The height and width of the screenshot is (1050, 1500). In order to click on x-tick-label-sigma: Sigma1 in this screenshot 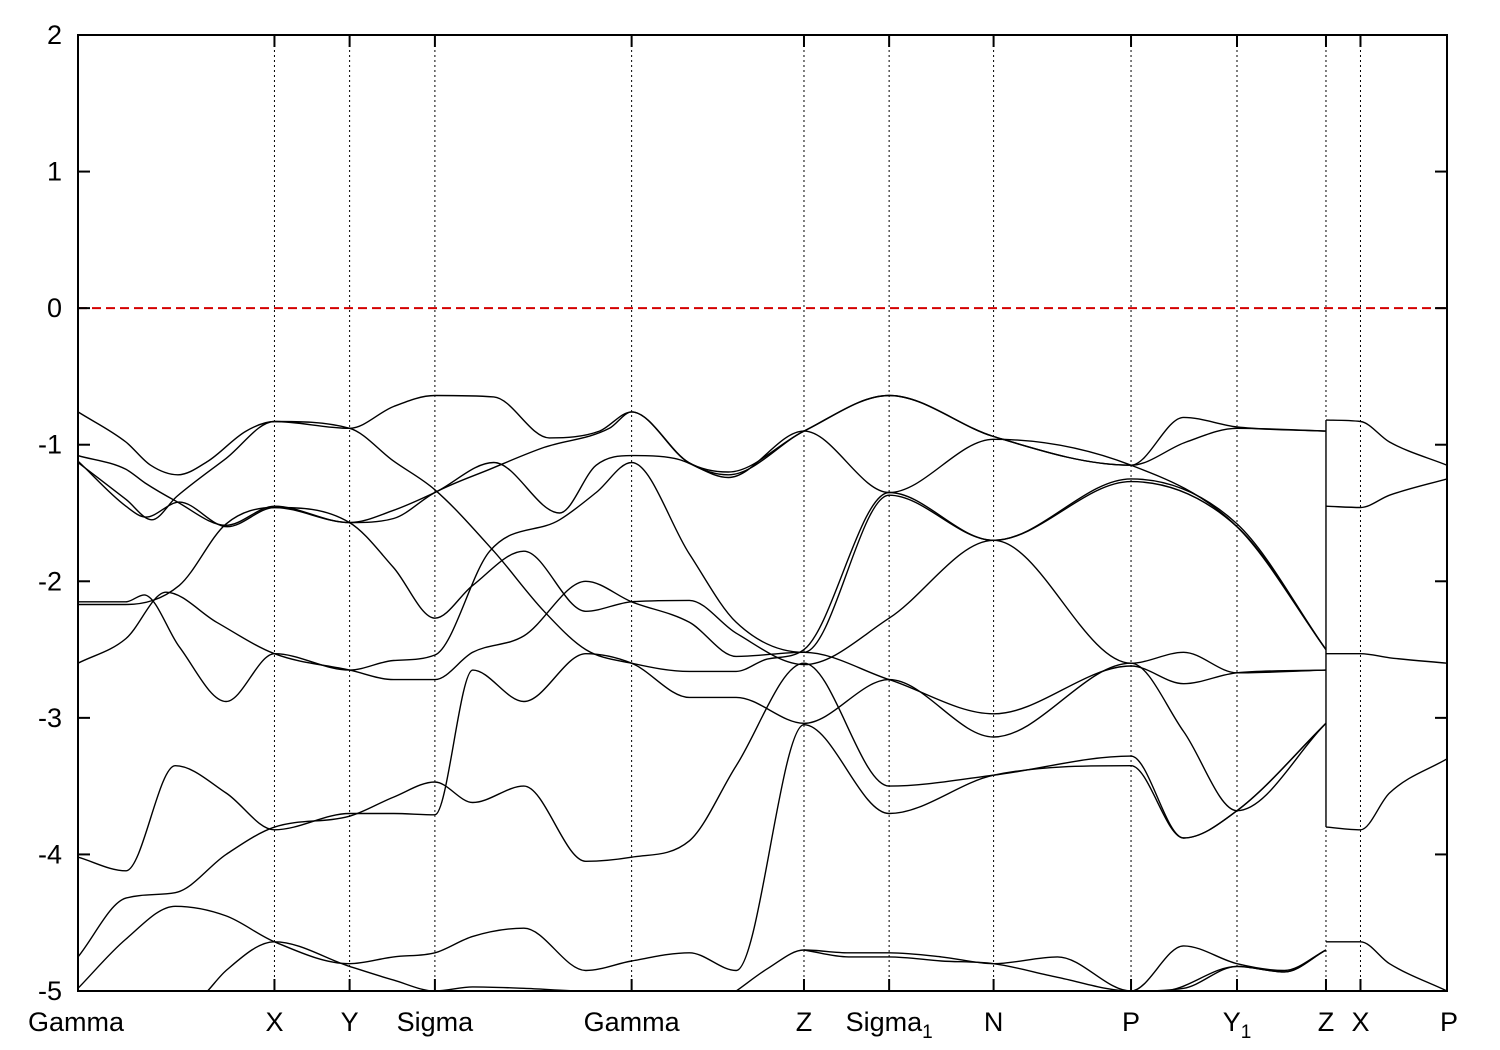, I will do `click(889, 1025)`.